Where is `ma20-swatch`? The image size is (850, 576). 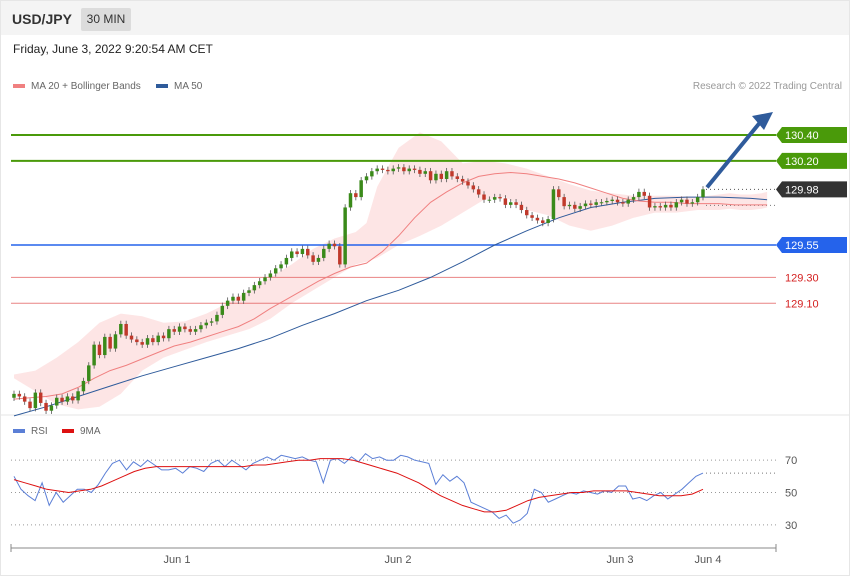
ma20-swatch is located at coordinates (19, 86).